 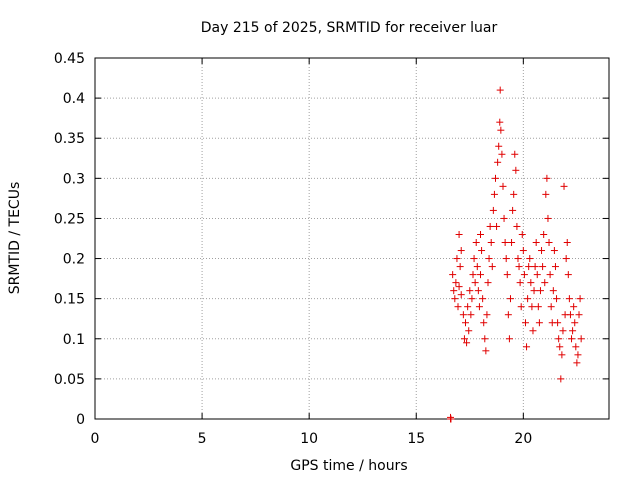 I want to click on x-tick-label: 5, so click(x=202, y=439).